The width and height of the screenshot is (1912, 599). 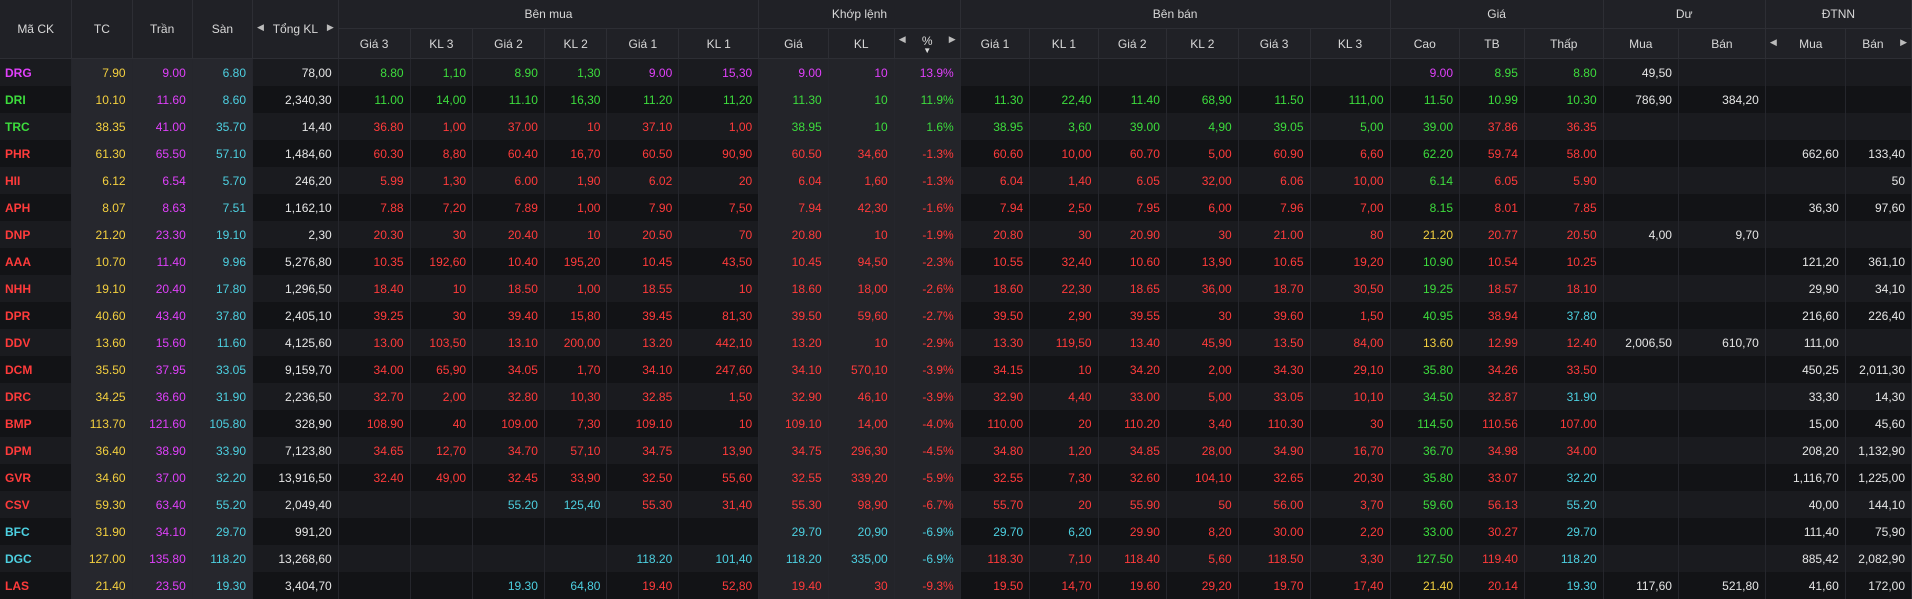 I want to click on symbol-cell: NHH, so click(x=36, y=288).